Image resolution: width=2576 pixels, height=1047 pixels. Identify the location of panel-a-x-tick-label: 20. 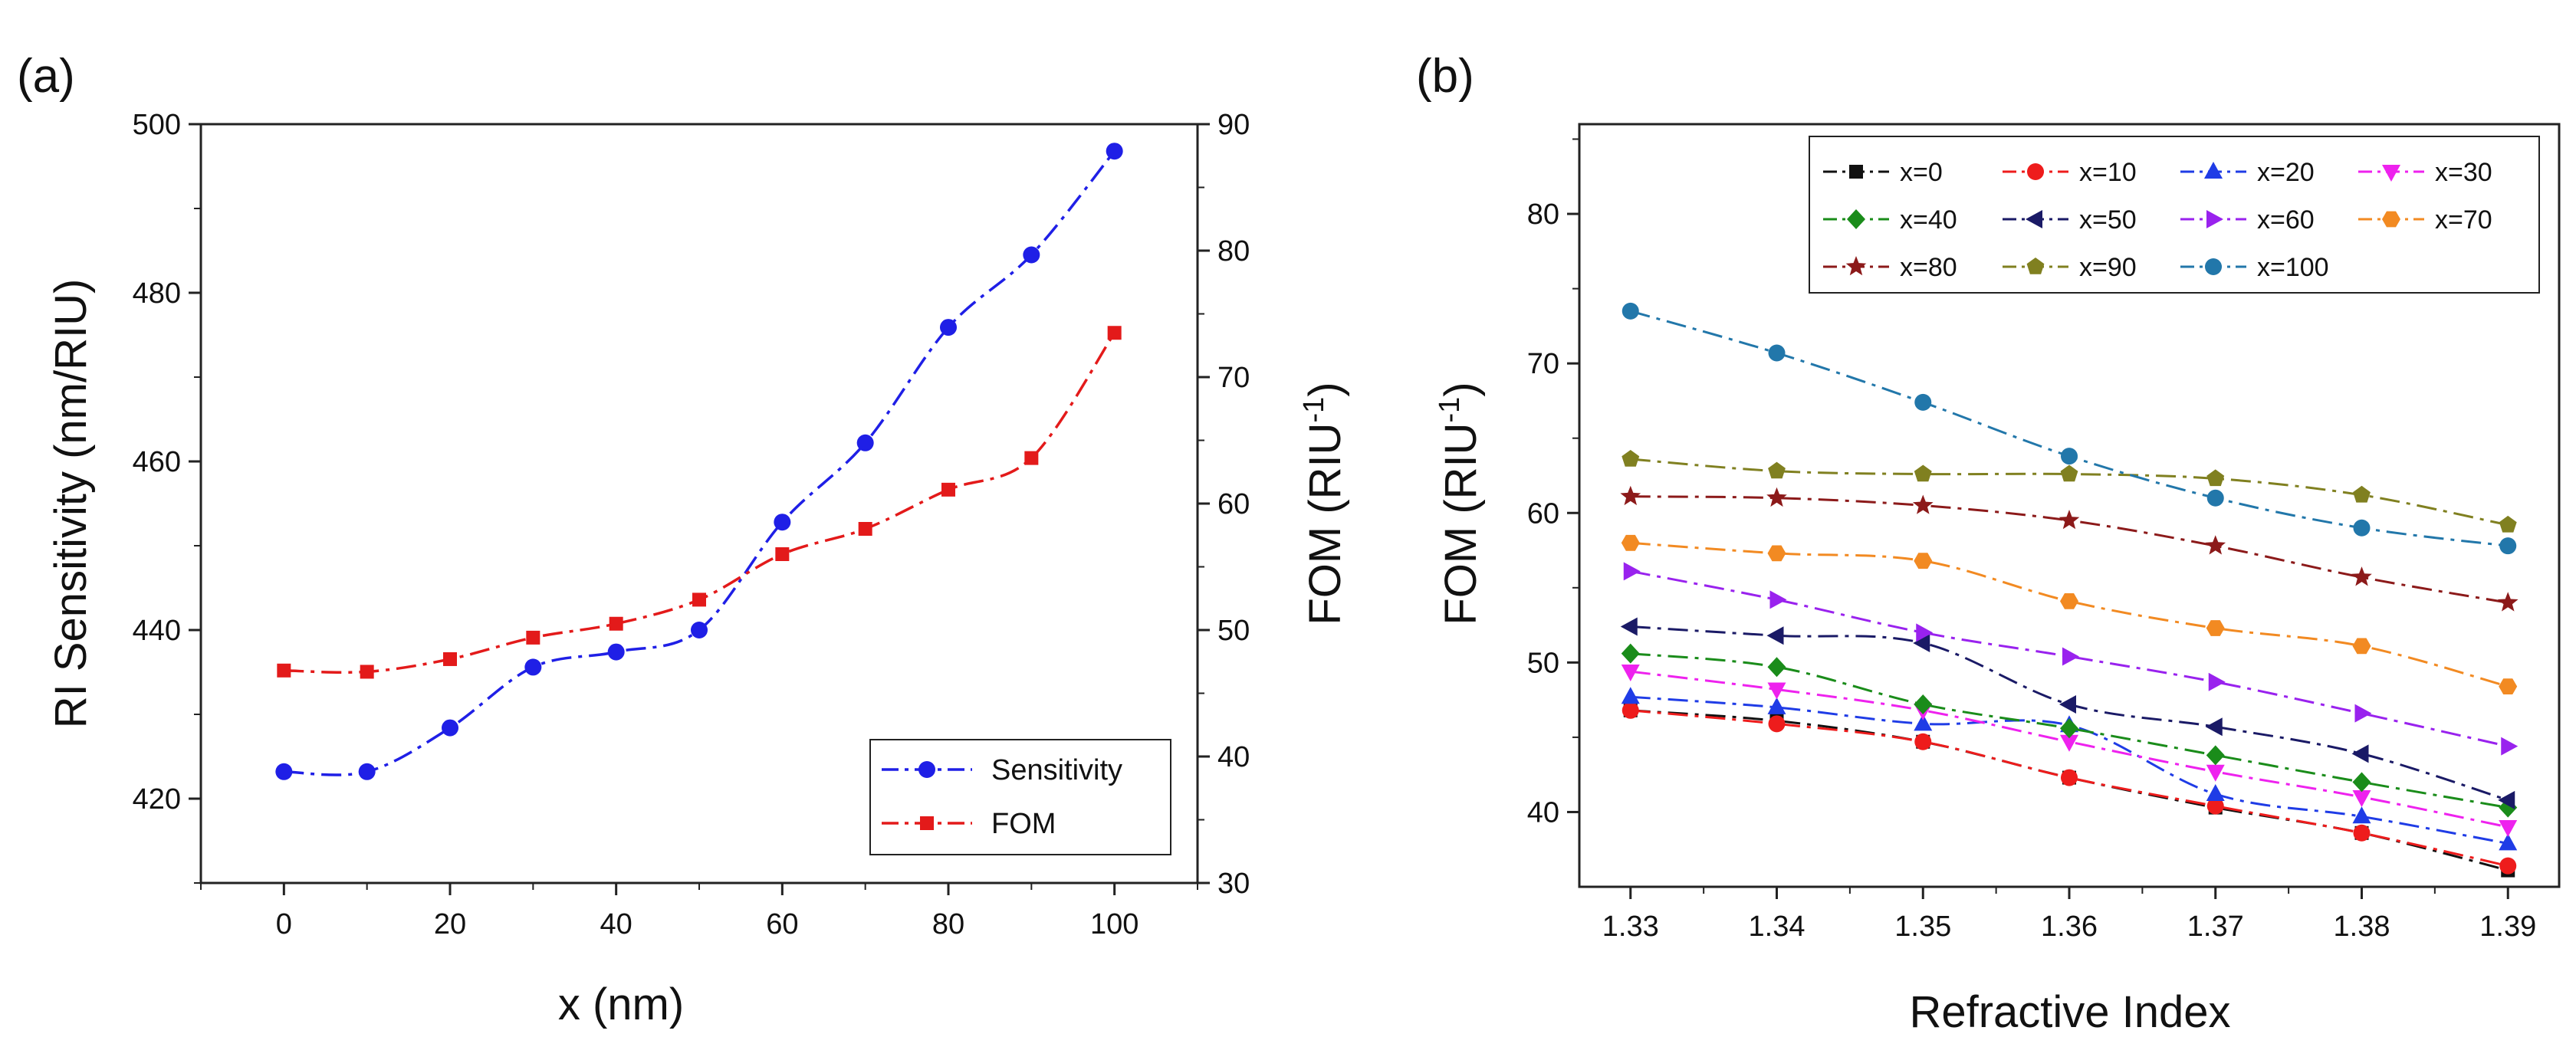
(450, 924).